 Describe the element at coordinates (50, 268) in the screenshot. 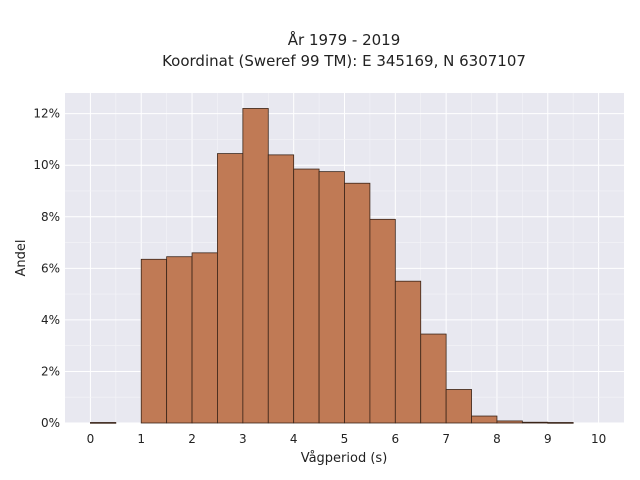

I see `y-tick-label: 6%` at that location.